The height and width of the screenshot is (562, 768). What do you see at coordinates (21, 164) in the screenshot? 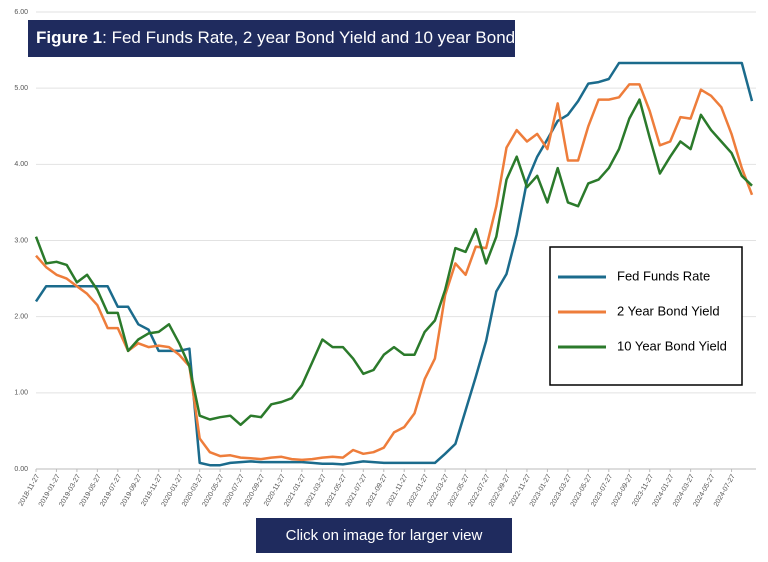
I see `y-tick-label: 4.00` at bounding box center [21, 164].